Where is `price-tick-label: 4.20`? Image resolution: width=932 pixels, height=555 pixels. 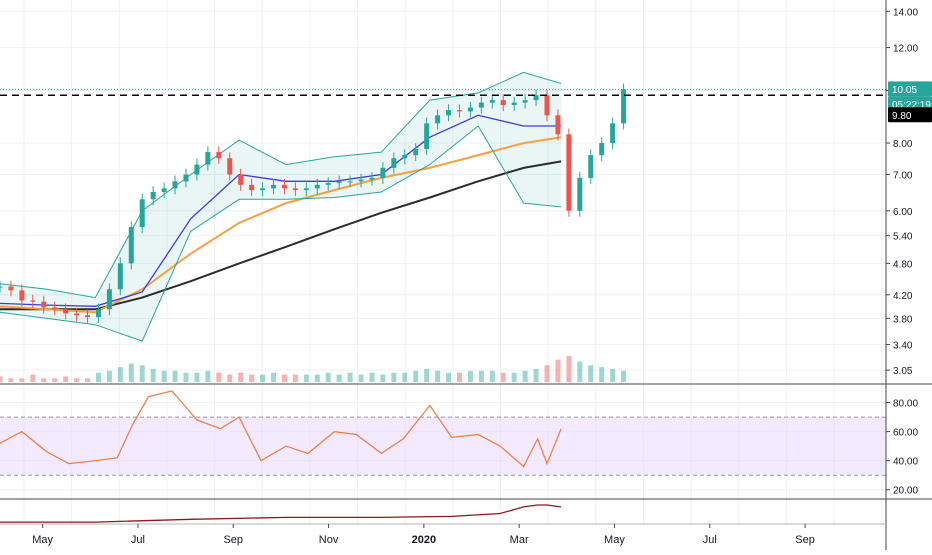 price-tick-label: 4.20 is located at coordinates (903, 296).